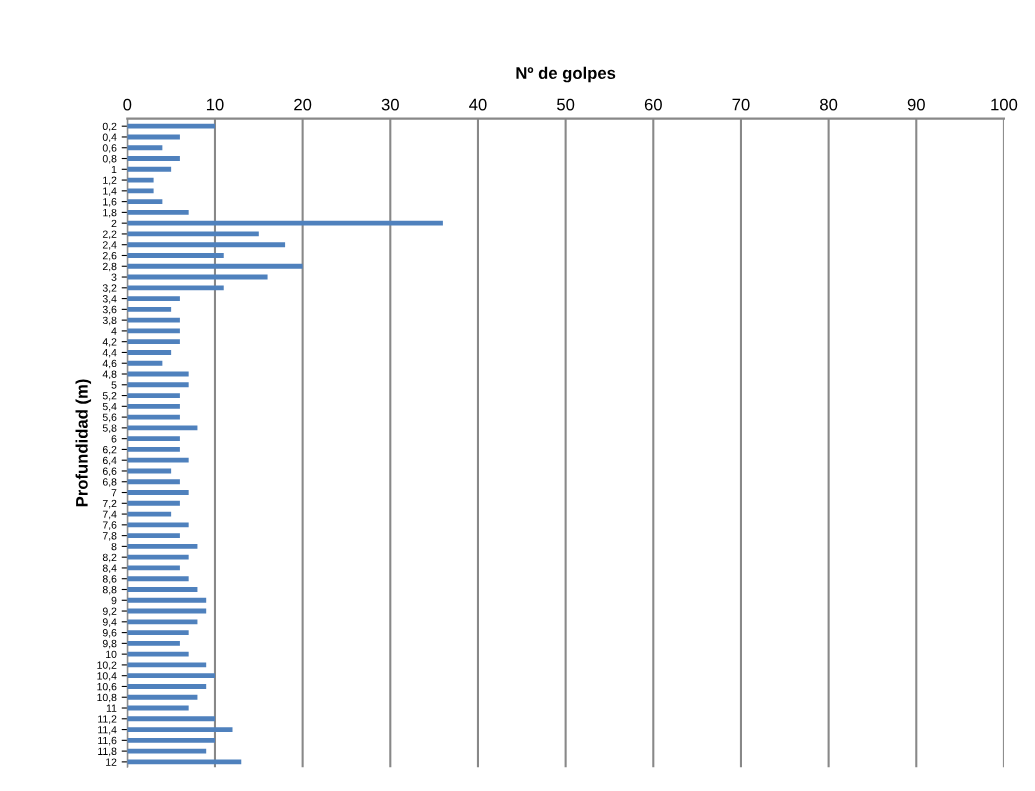  What do you see at coordinates (109, 288) in the screenshot?
I see `y-tick-label: 3,2` at bounding box center [109, 288].